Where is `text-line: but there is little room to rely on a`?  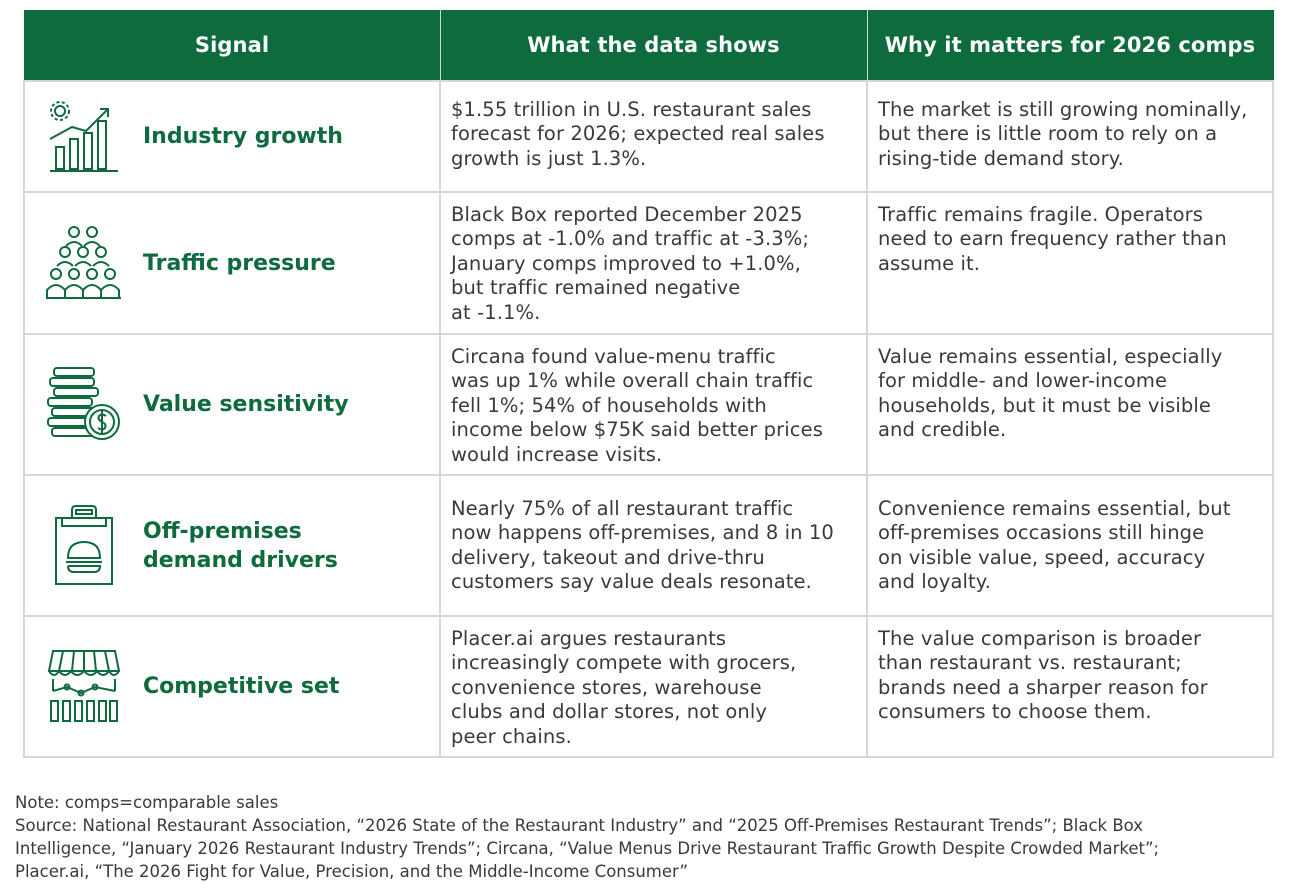
text-line: but there is little room to rely on a is located at coordinates (1048, 134).